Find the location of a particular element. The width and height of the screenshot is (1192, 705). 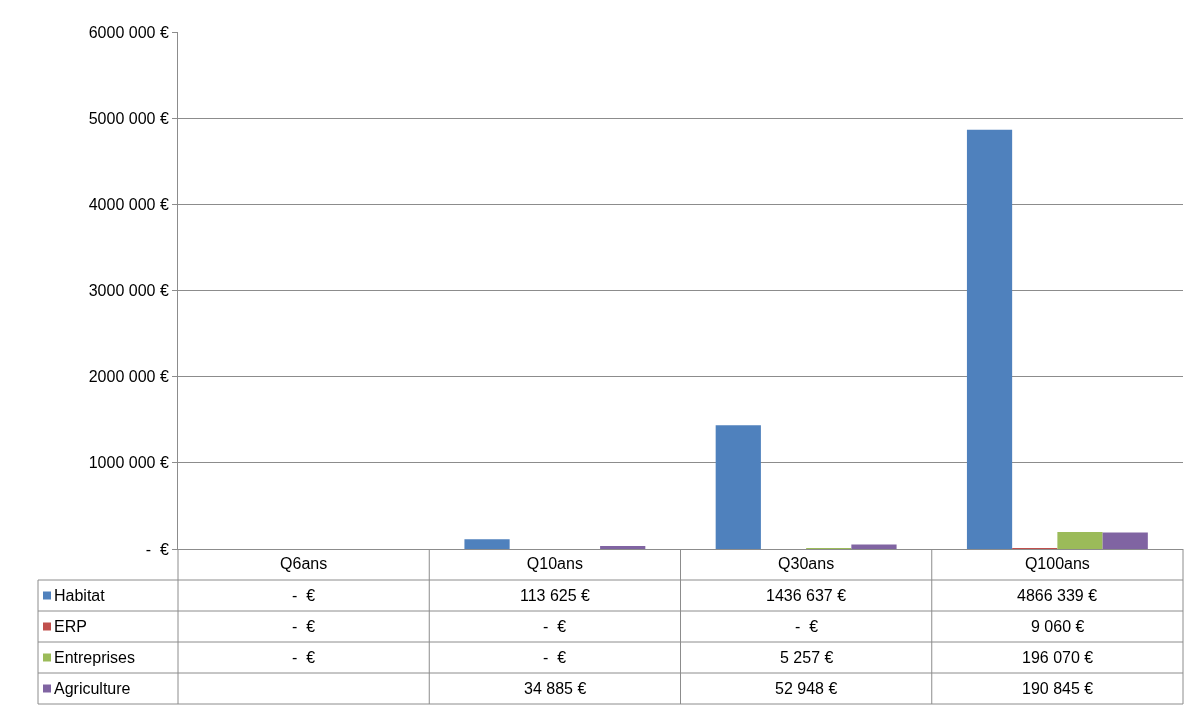

x-tick-label: Q10ans is located at coordinates (554, 564).